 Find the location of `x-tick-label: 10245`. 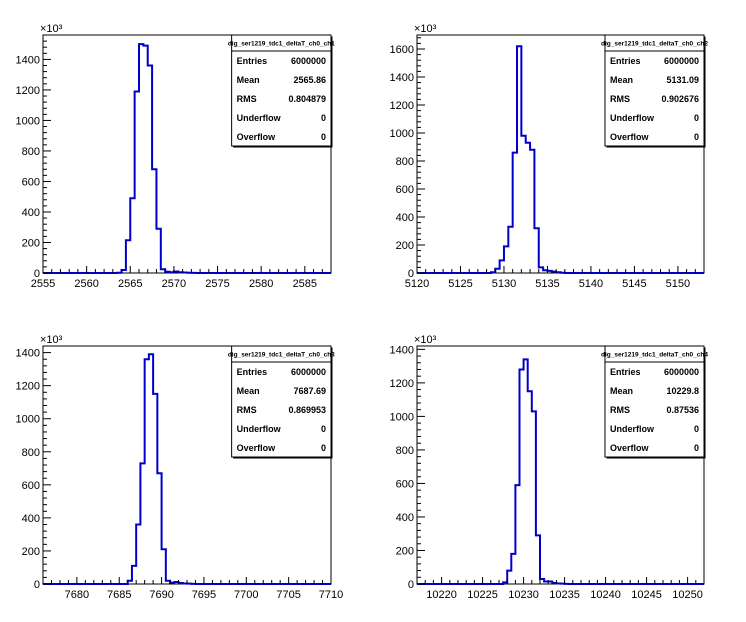

x-tick-label: 10245 is located at coordinates (646, 595).